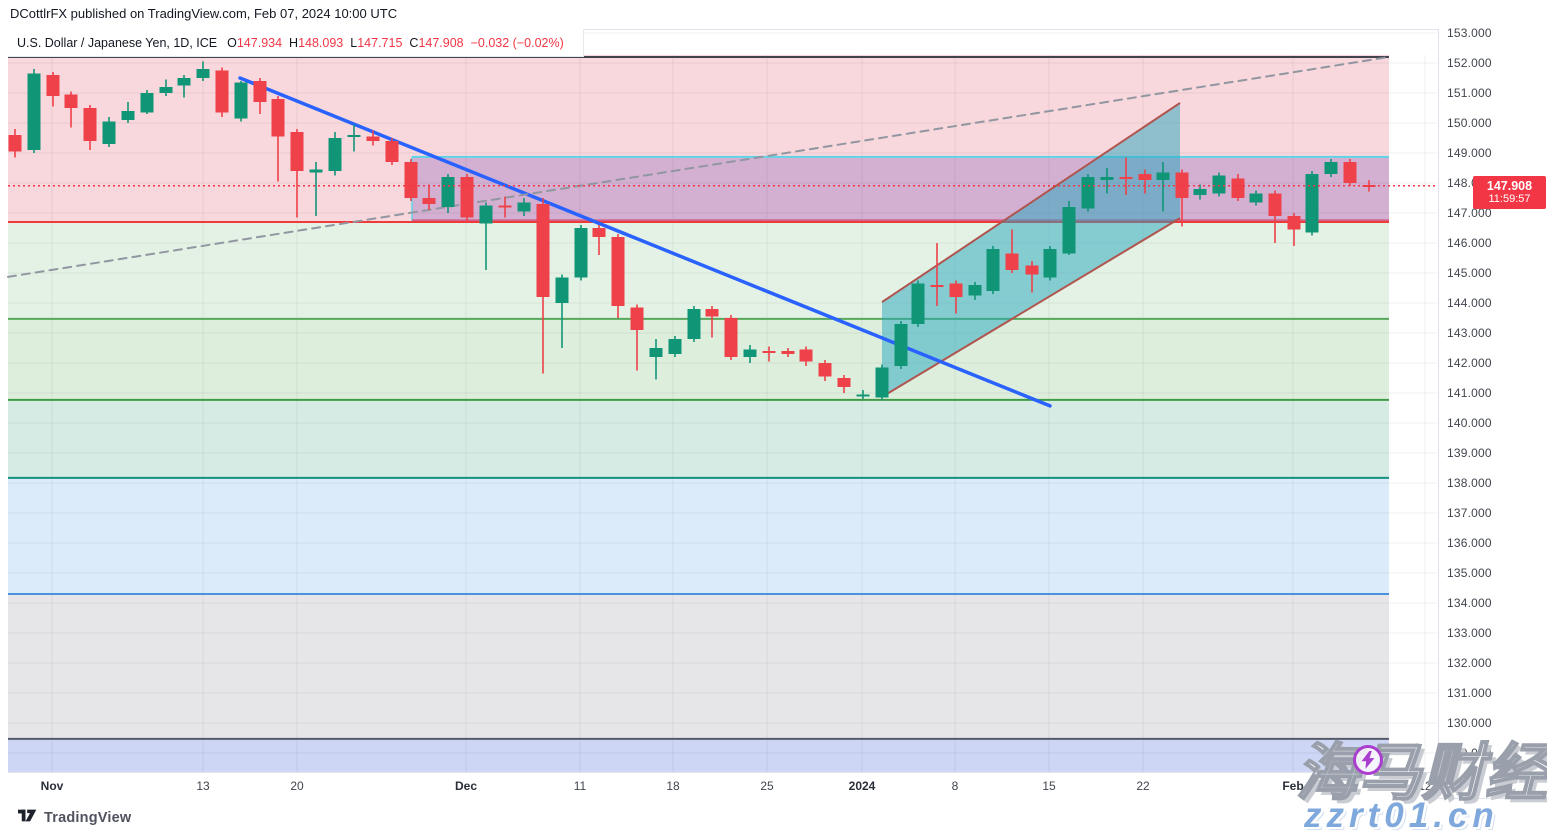  Describe the element at coordinates (203, 786) in the screenshot. I see `time-tick-label: 13` at that location.